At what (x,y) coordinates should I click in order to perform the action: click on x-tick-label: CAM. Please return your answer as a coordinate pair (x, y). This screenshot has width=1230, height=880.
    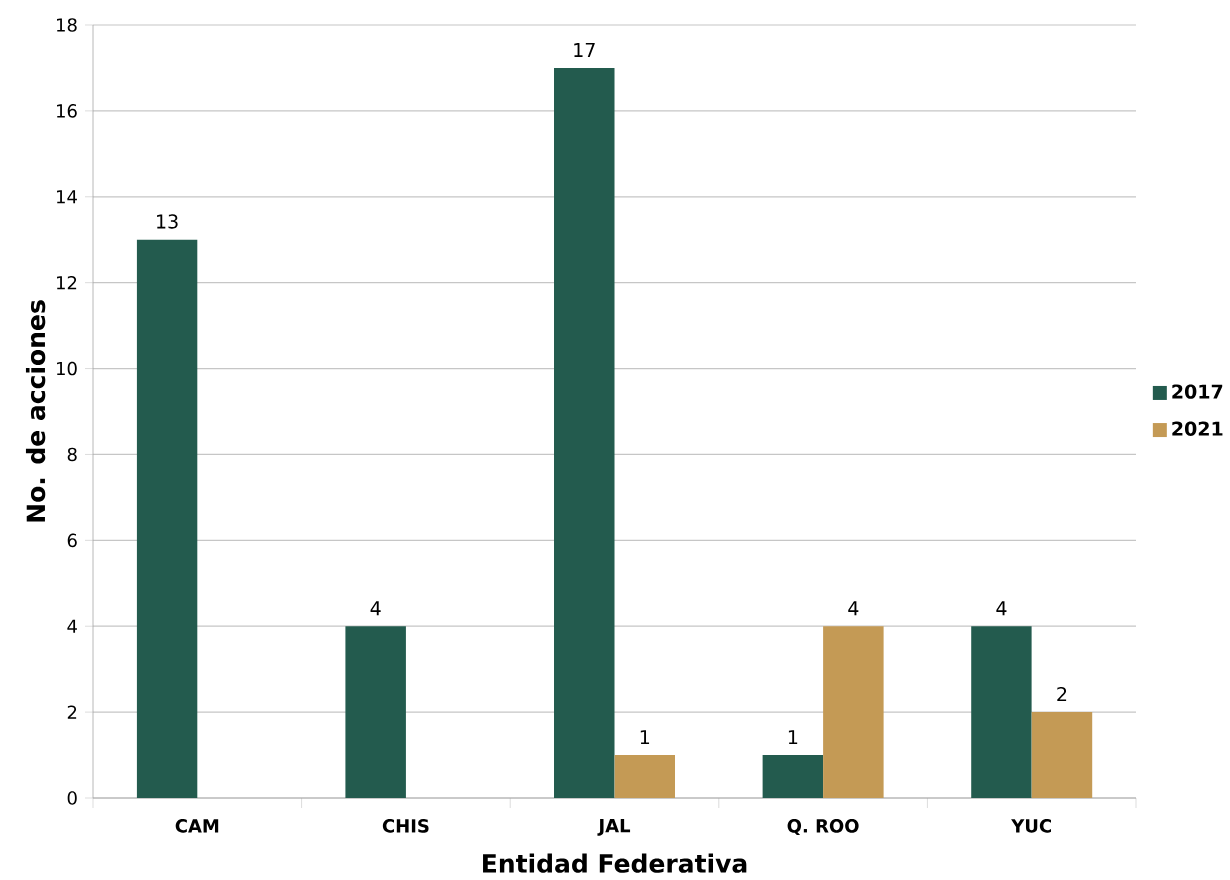
    Looking at the image, I should click on (197, 826).